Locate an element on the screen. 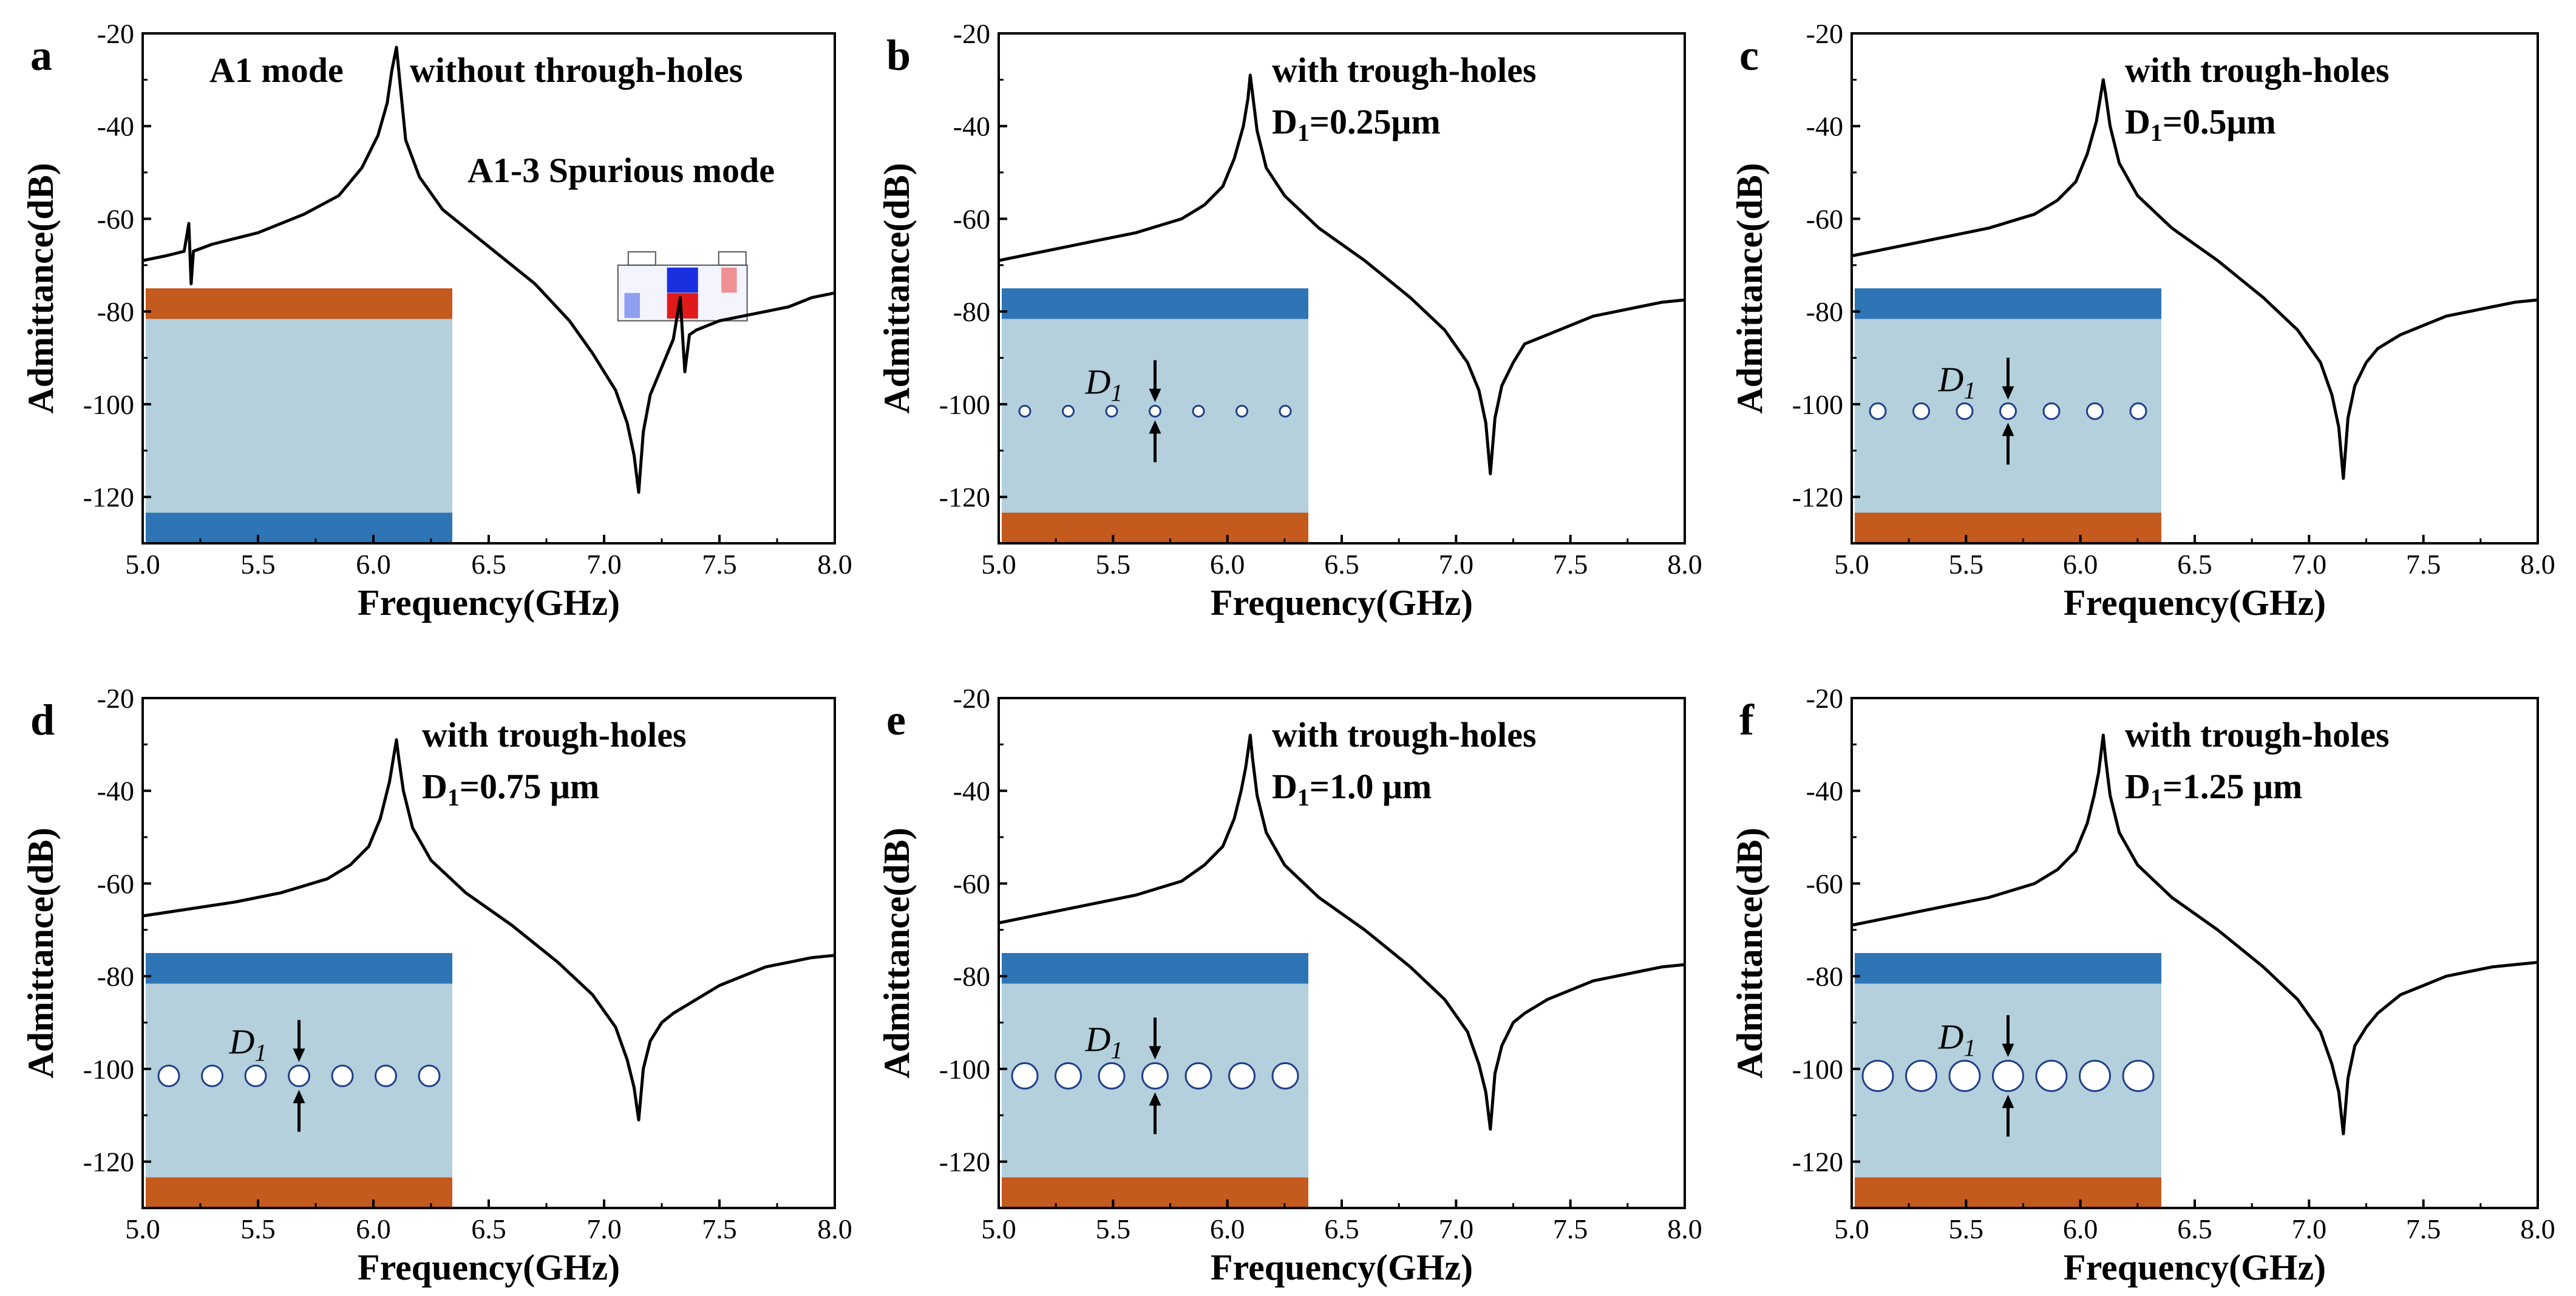 This screenshot has width=2576, height=1296. panel-letter: e is located at coordinates (896, 720).